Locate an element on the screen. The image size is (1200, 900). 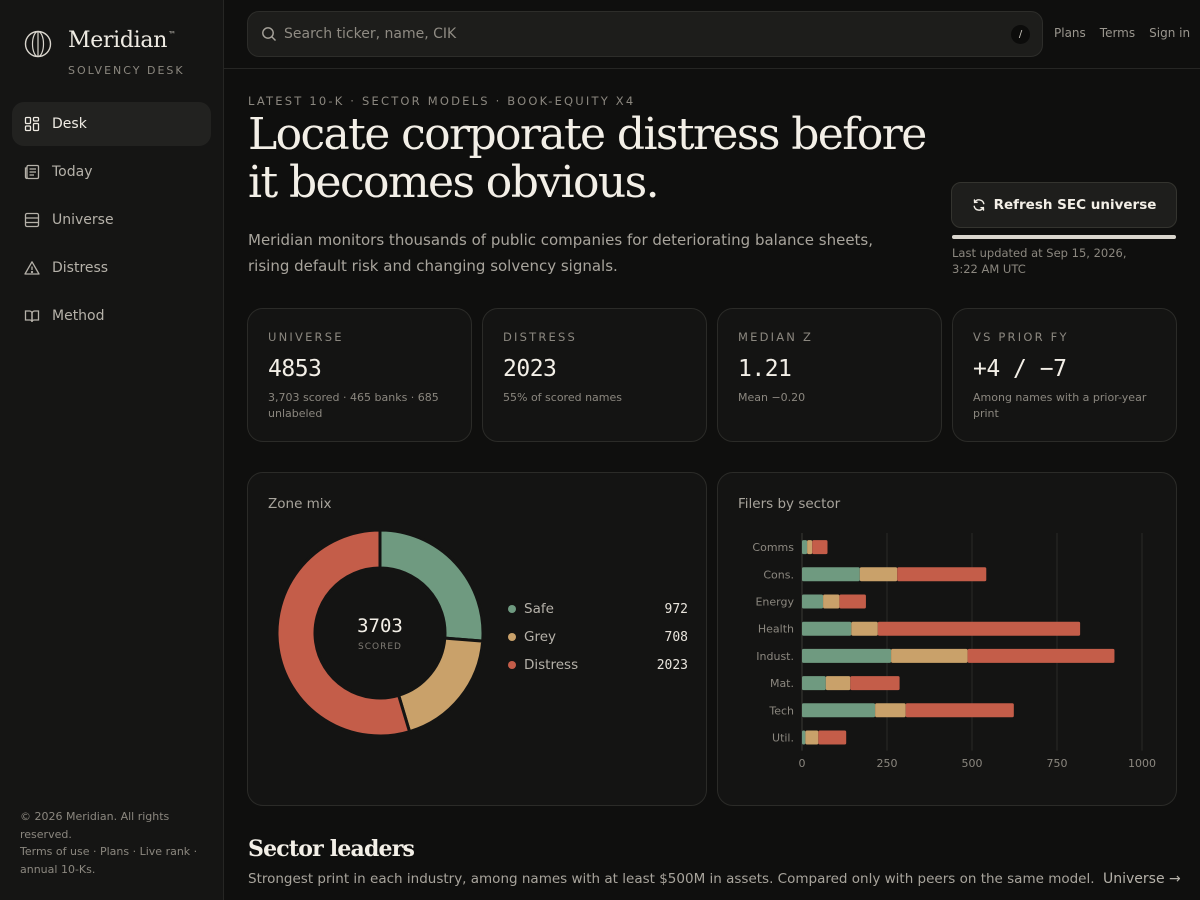
globe-logo-icon is located at coordinates (38, 44).